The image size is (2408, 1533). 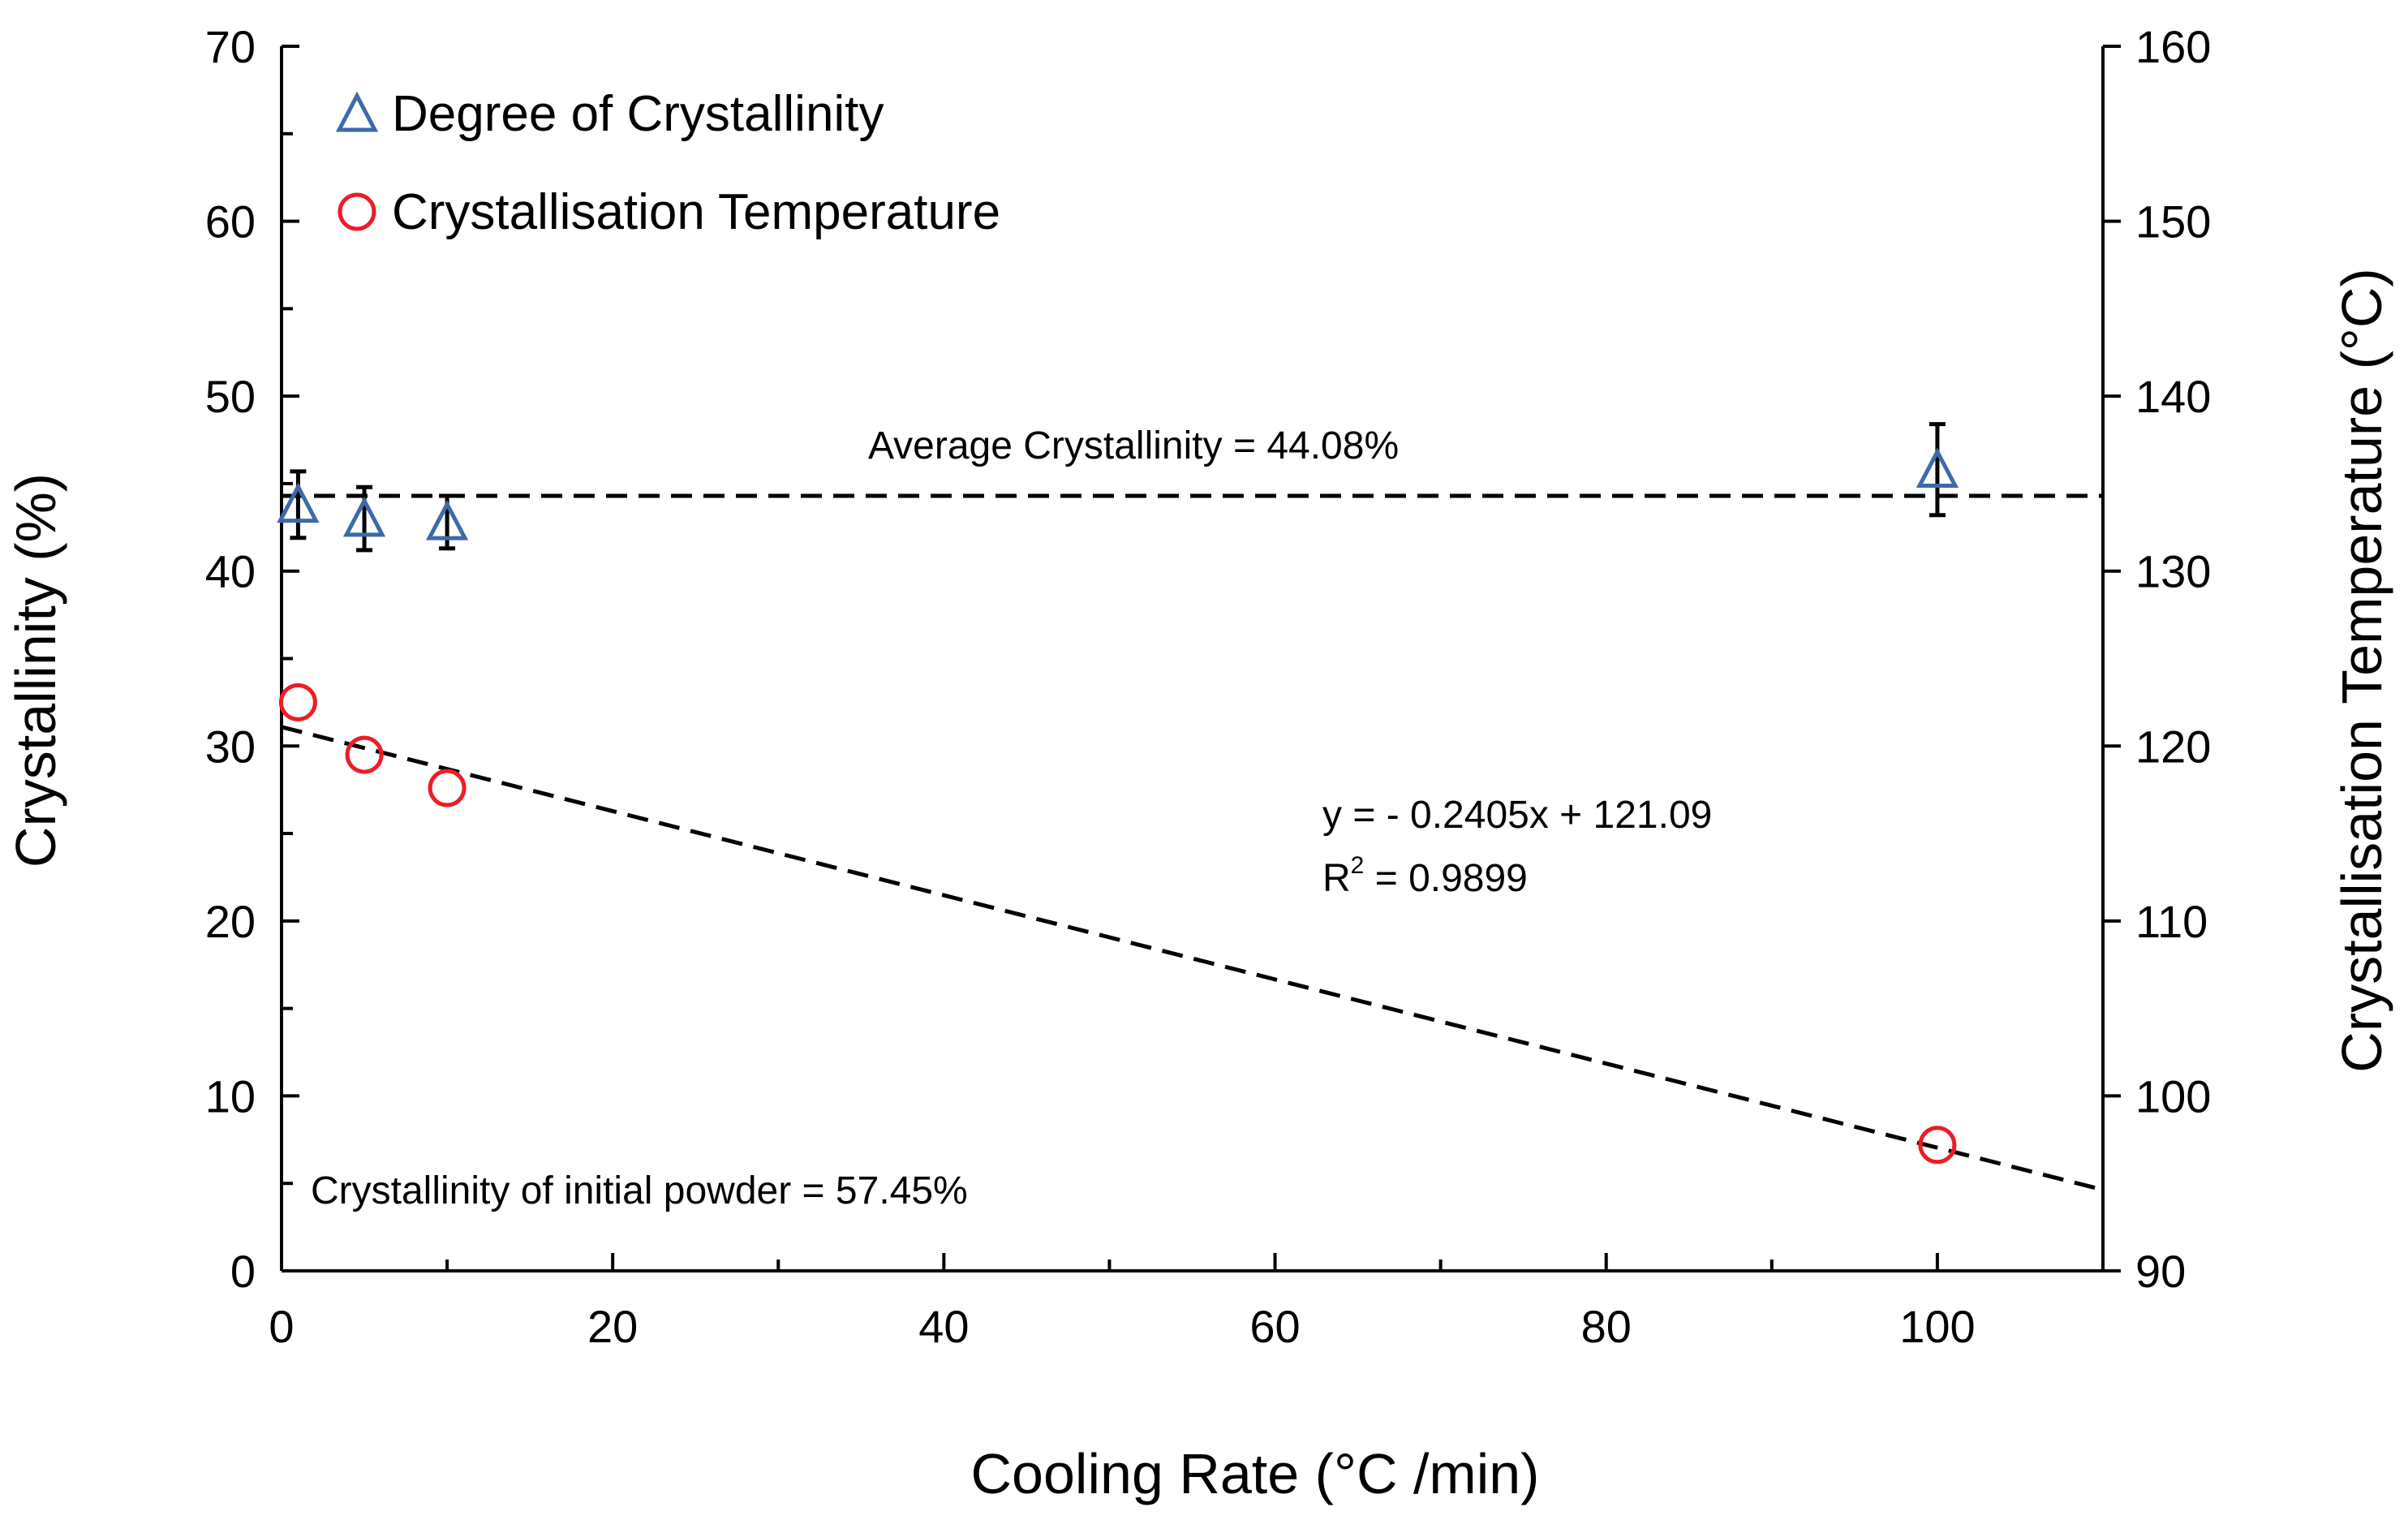 I want to click on x-tick-label: 40, so click(x=943, y=1326).